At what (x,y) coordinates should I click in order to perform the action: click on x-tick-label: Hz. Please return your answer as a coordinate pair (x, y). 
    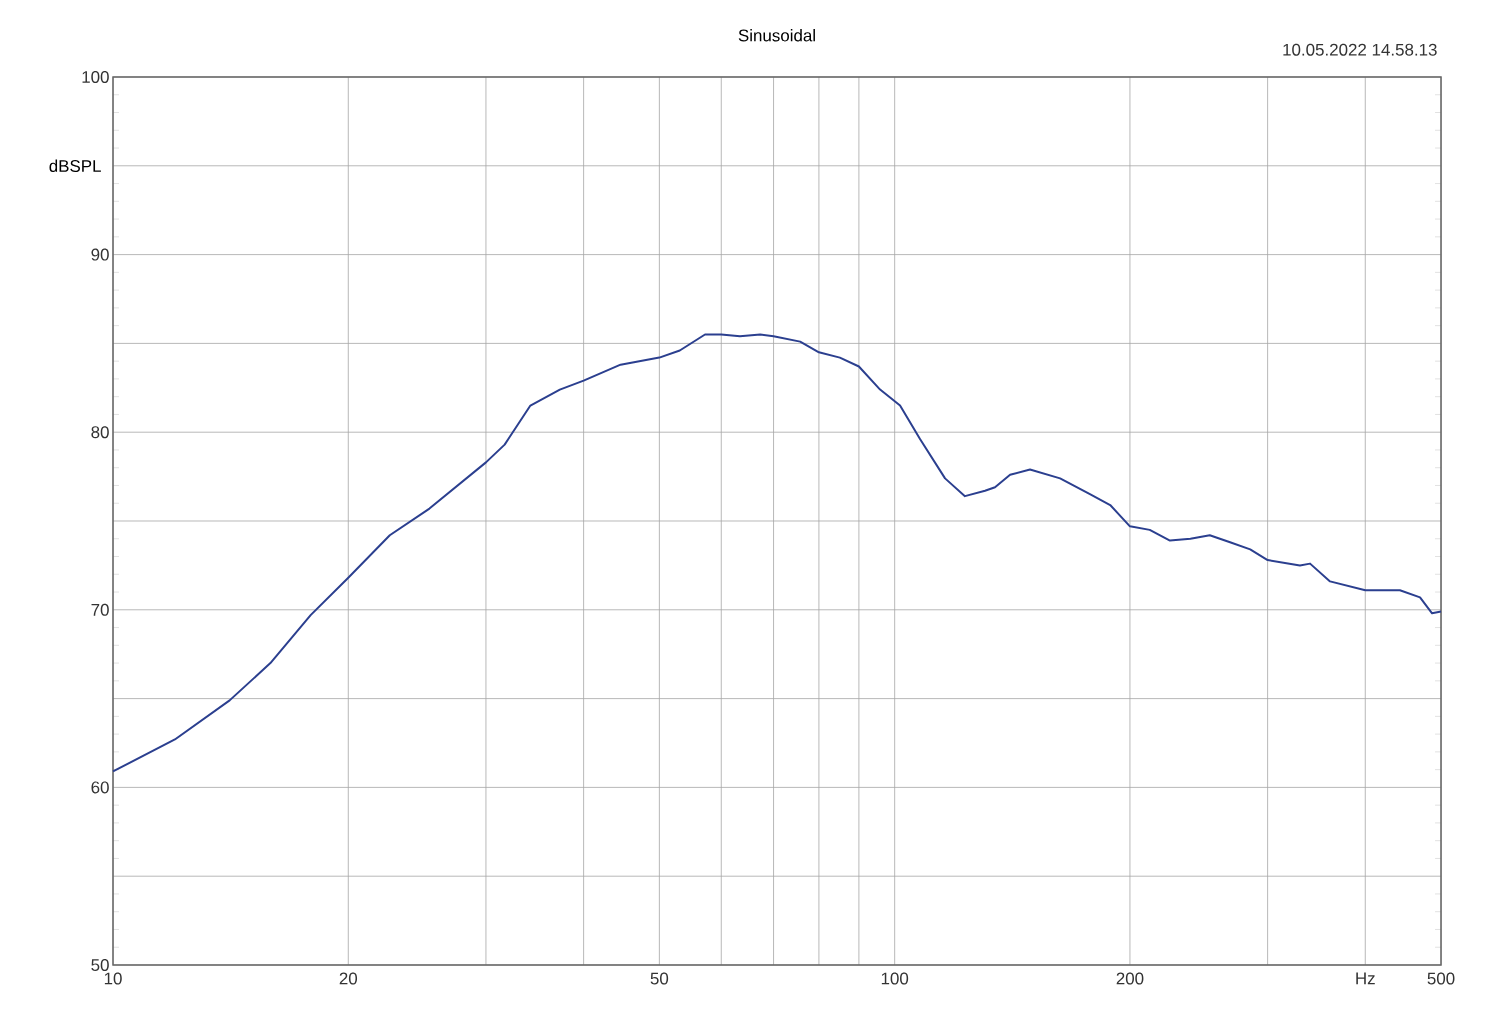
    Looking at the image, I should click on (1365, 978).